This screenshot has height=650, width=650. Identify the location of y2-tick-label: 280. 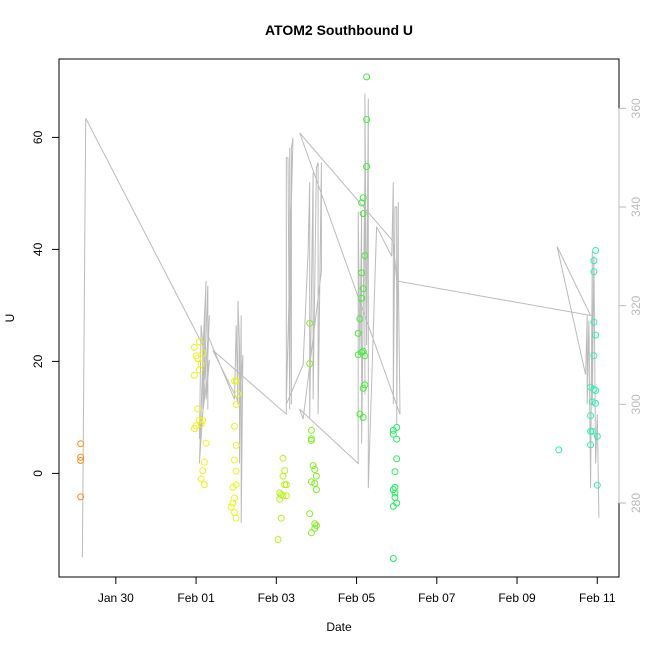
(636, 503).